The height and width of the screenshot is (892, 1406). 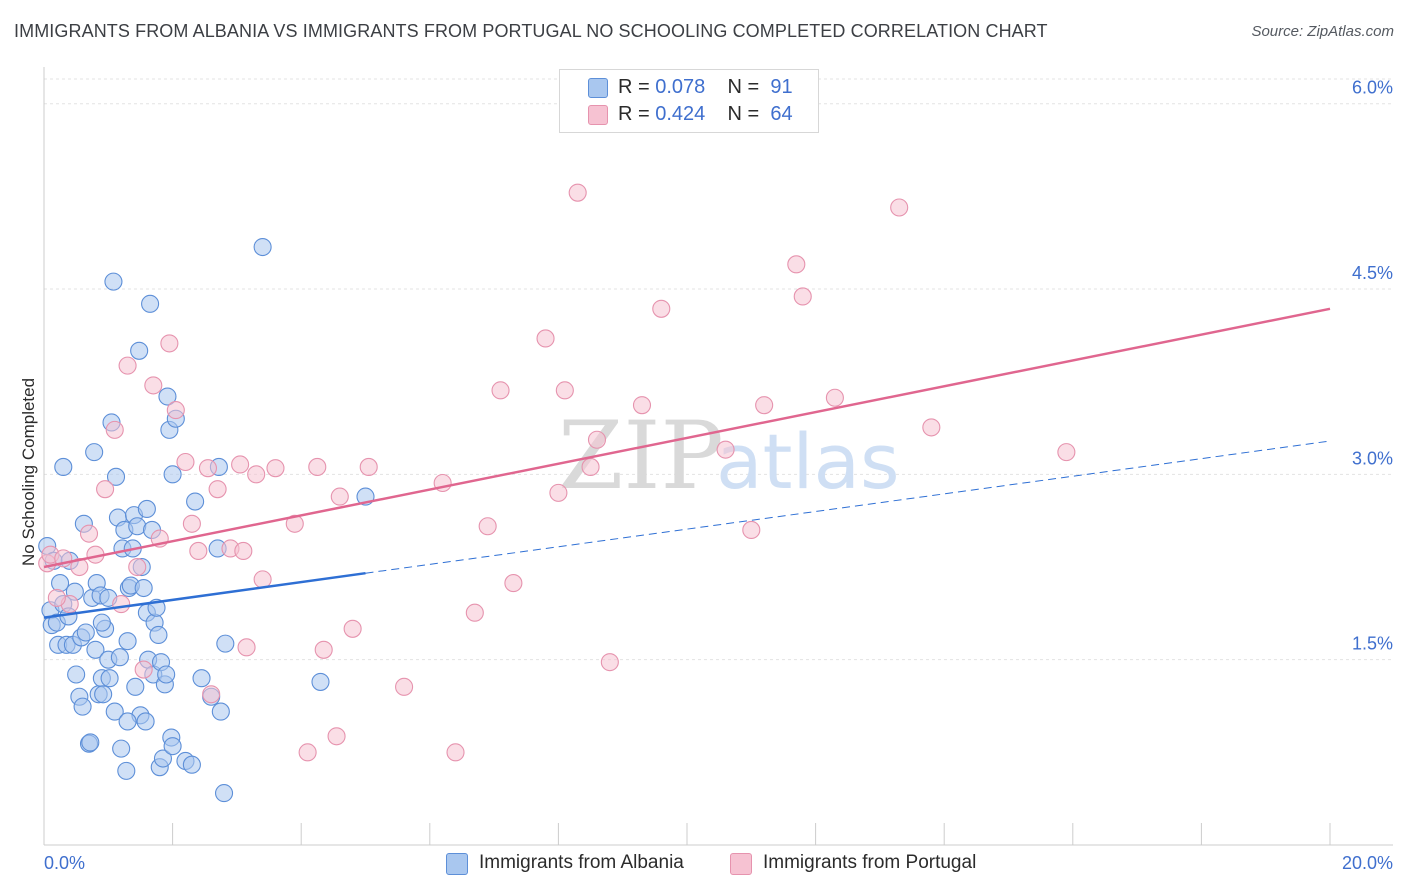 What do you see at coordinates (204, 595) in the screenshot?
I see `albania-trend-line` at bounding box center [204, 595].